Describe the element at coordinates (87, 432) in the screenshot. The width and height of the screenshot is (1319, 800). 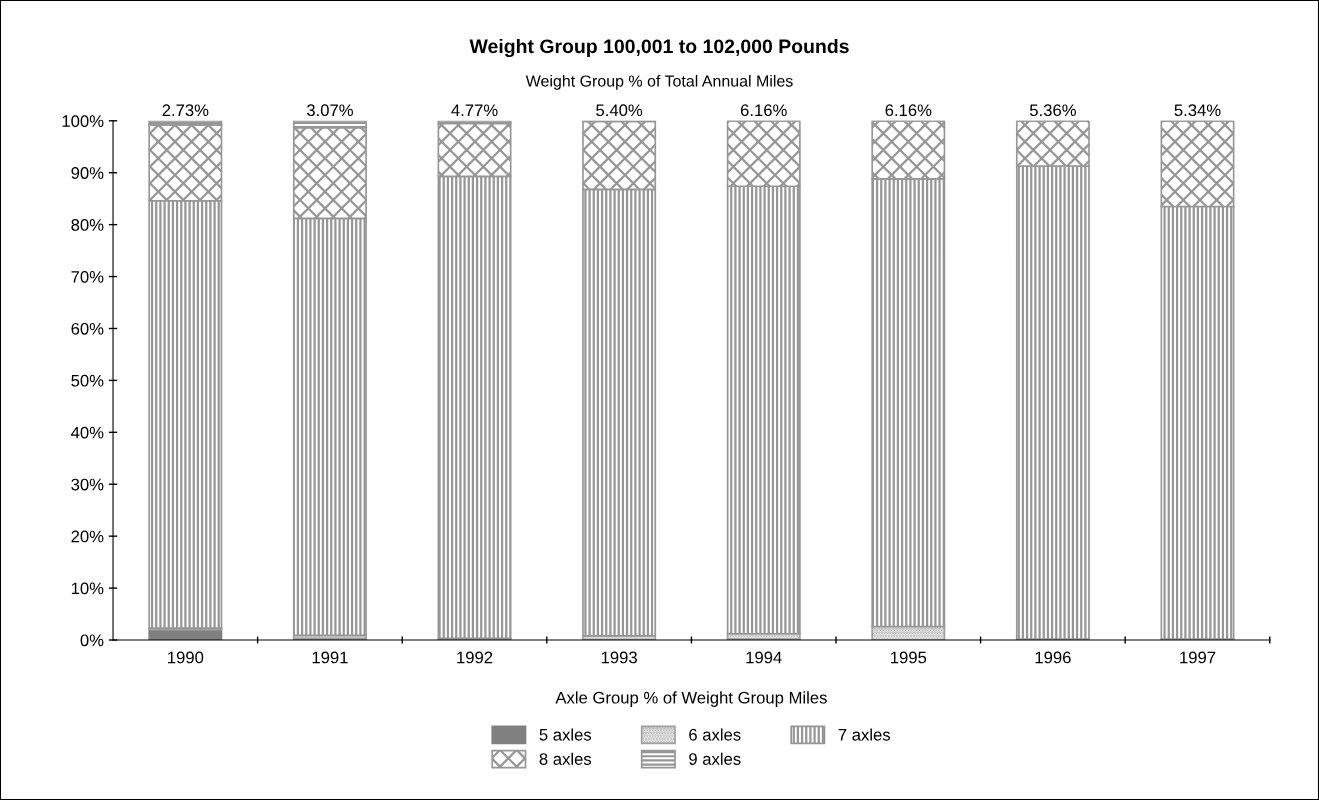
I see `y-tick-label: 40%` at that location.